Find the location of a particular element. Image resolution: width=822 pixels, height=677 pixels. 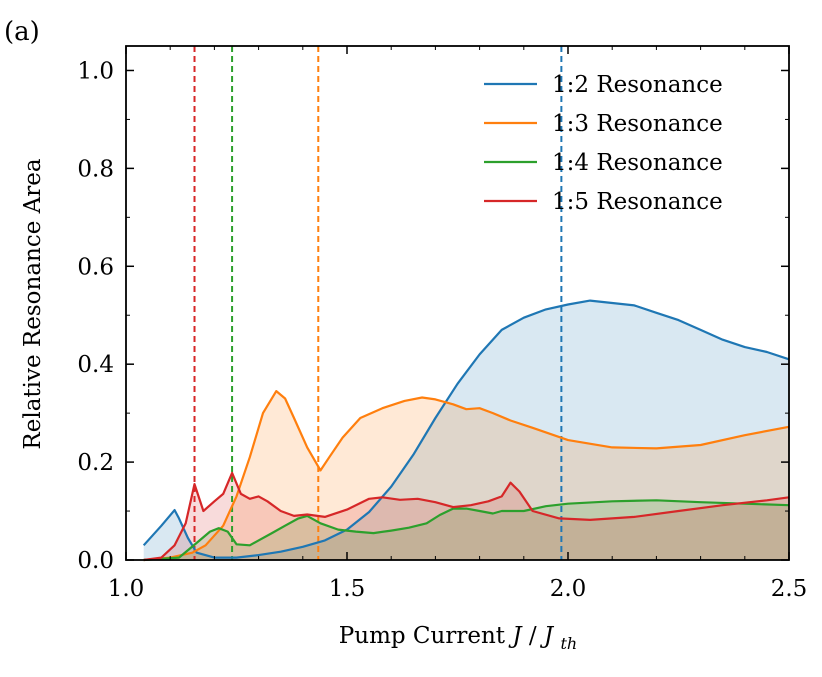

y-tick-label: 0.0 is located at coordinates (95, 561).